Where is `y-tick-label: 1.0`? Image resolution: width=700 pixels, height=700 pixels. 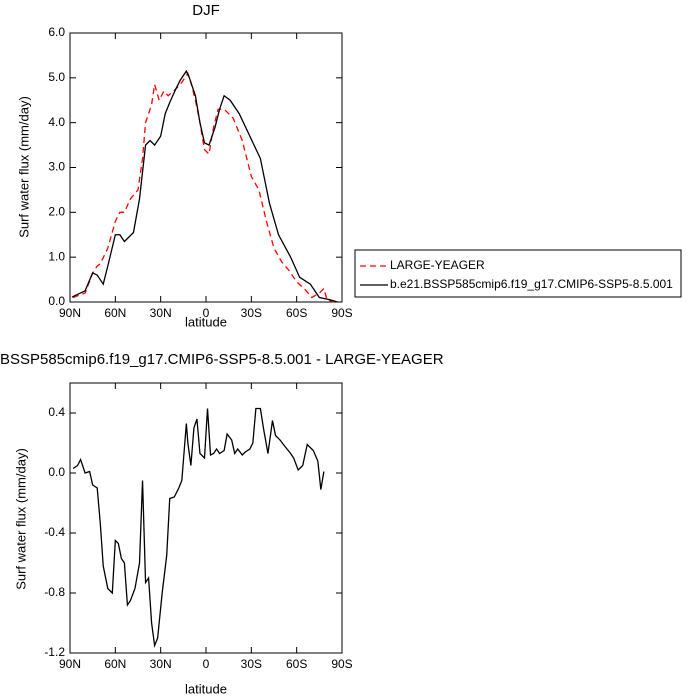 y-tick-label: 1.0 is located at coordinates (56, 256).